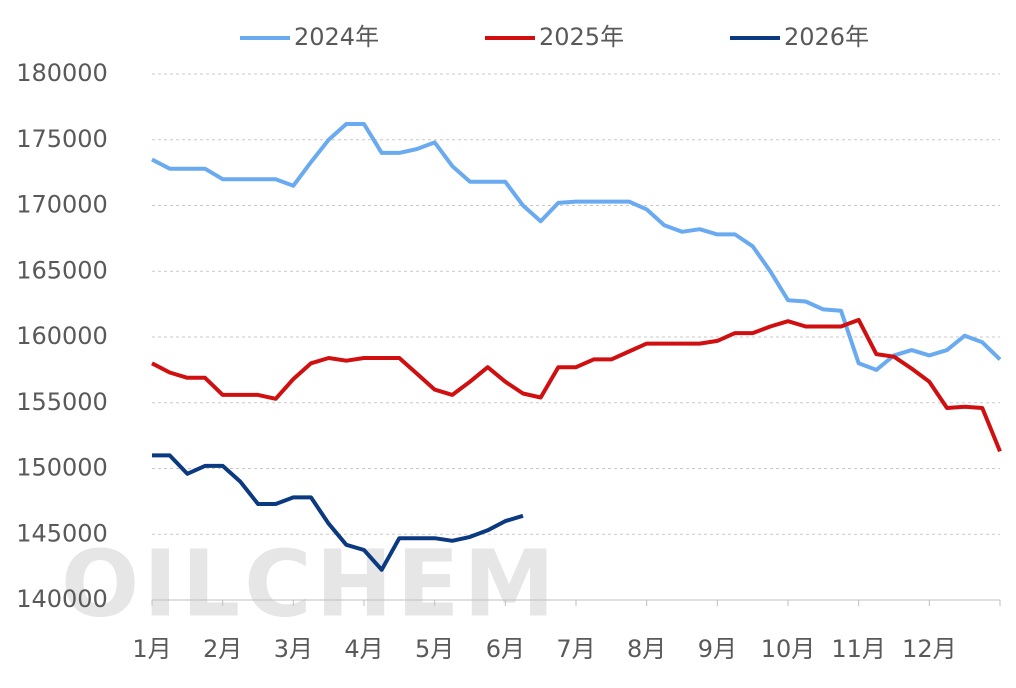 The width and height of the screenshot is (1016, 688). I want to click on x-tick-label: 9月, so click(717, 649).